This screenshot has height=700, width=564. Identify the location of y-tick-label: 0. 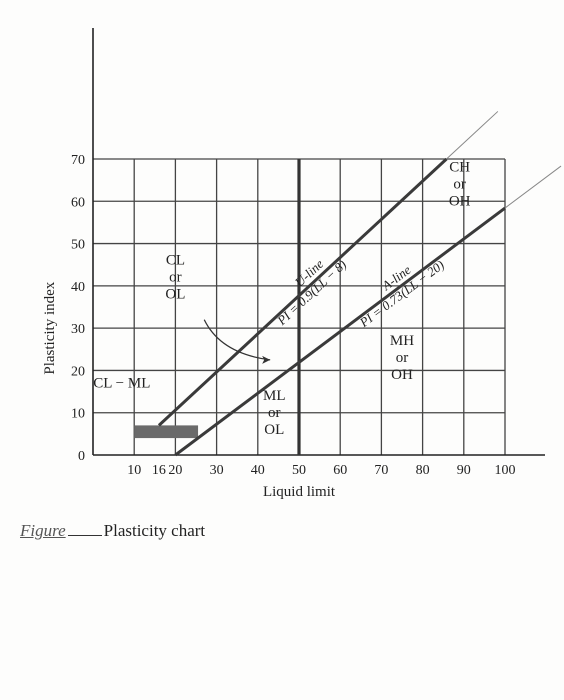
(81, 456).